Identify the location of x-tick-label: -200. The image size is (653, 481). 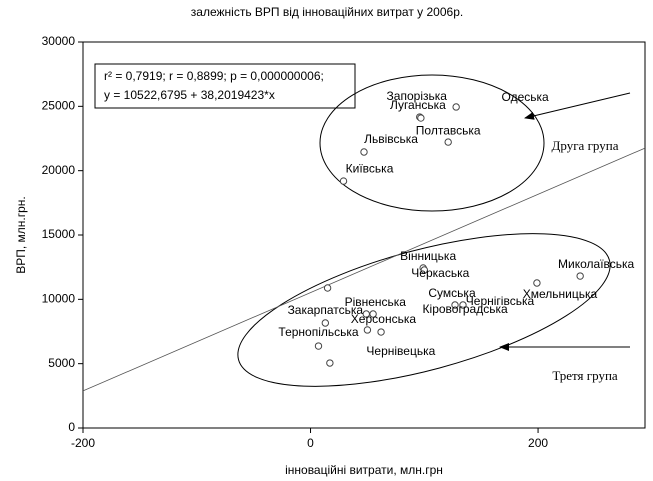
(83, 443).